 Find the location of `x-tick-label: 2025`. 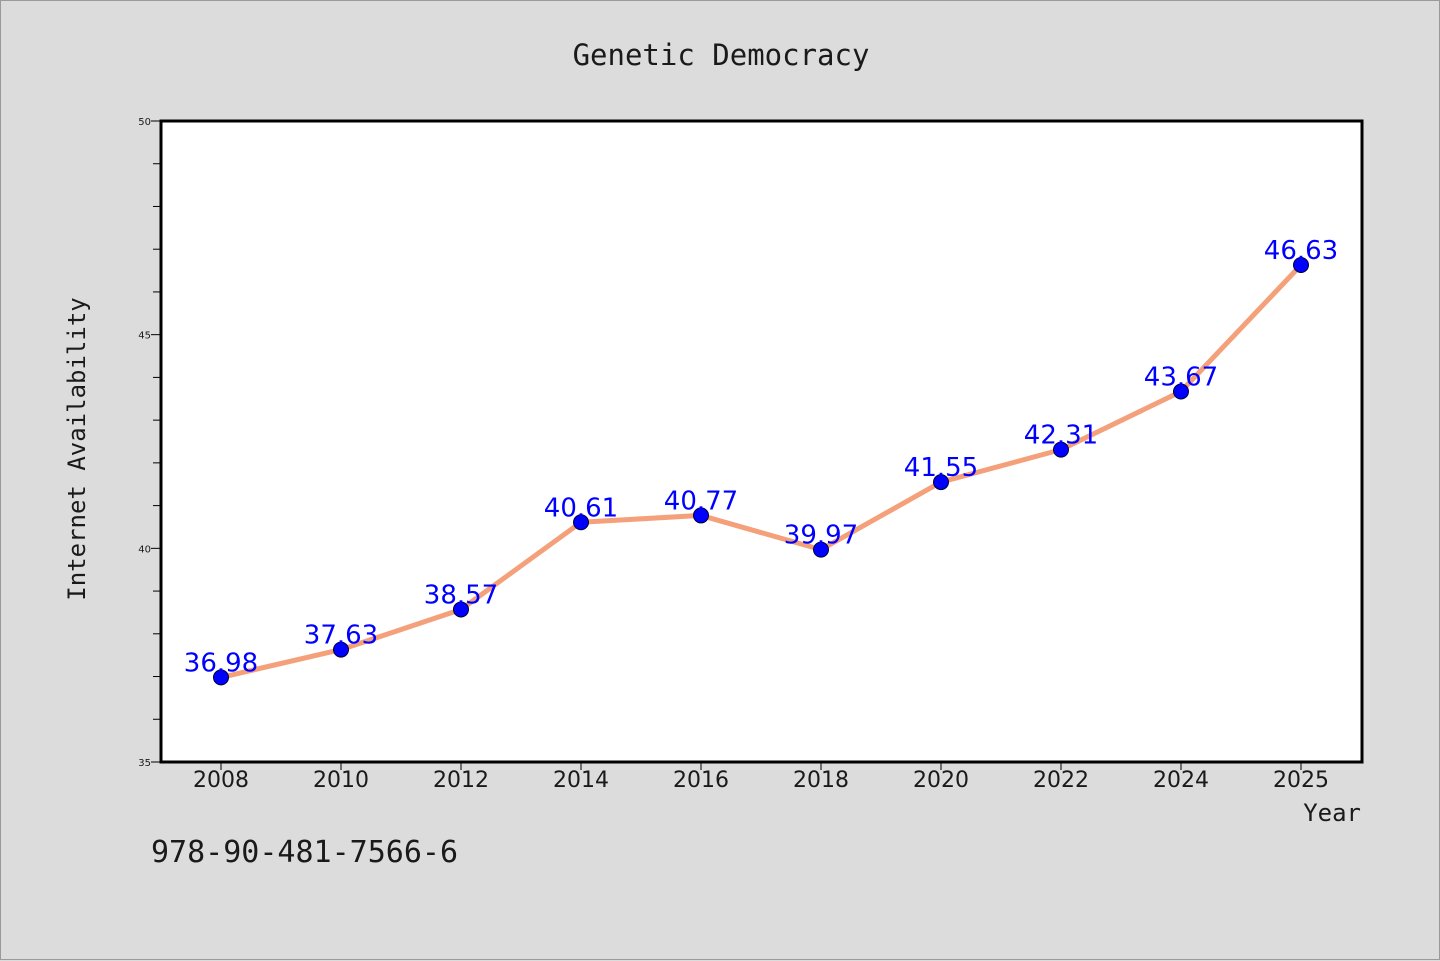

x-tick-label: 2025 is located at coordinates (1301, 780).